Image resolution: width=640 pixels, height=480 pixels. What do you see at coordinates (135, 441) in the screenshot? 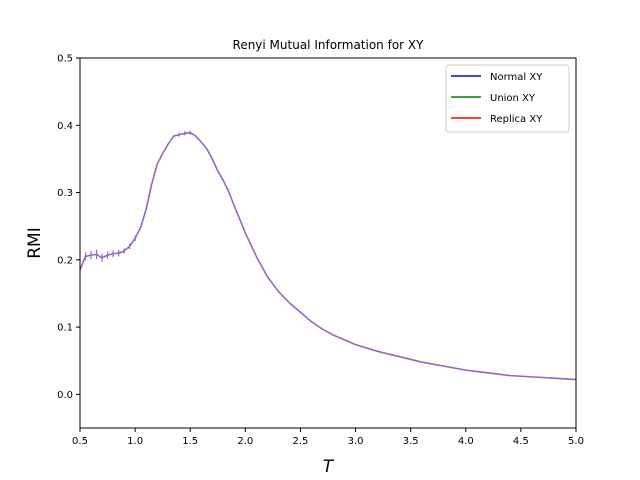
I see `x-tick-label: 1.0` at bounding box center [135, 441].